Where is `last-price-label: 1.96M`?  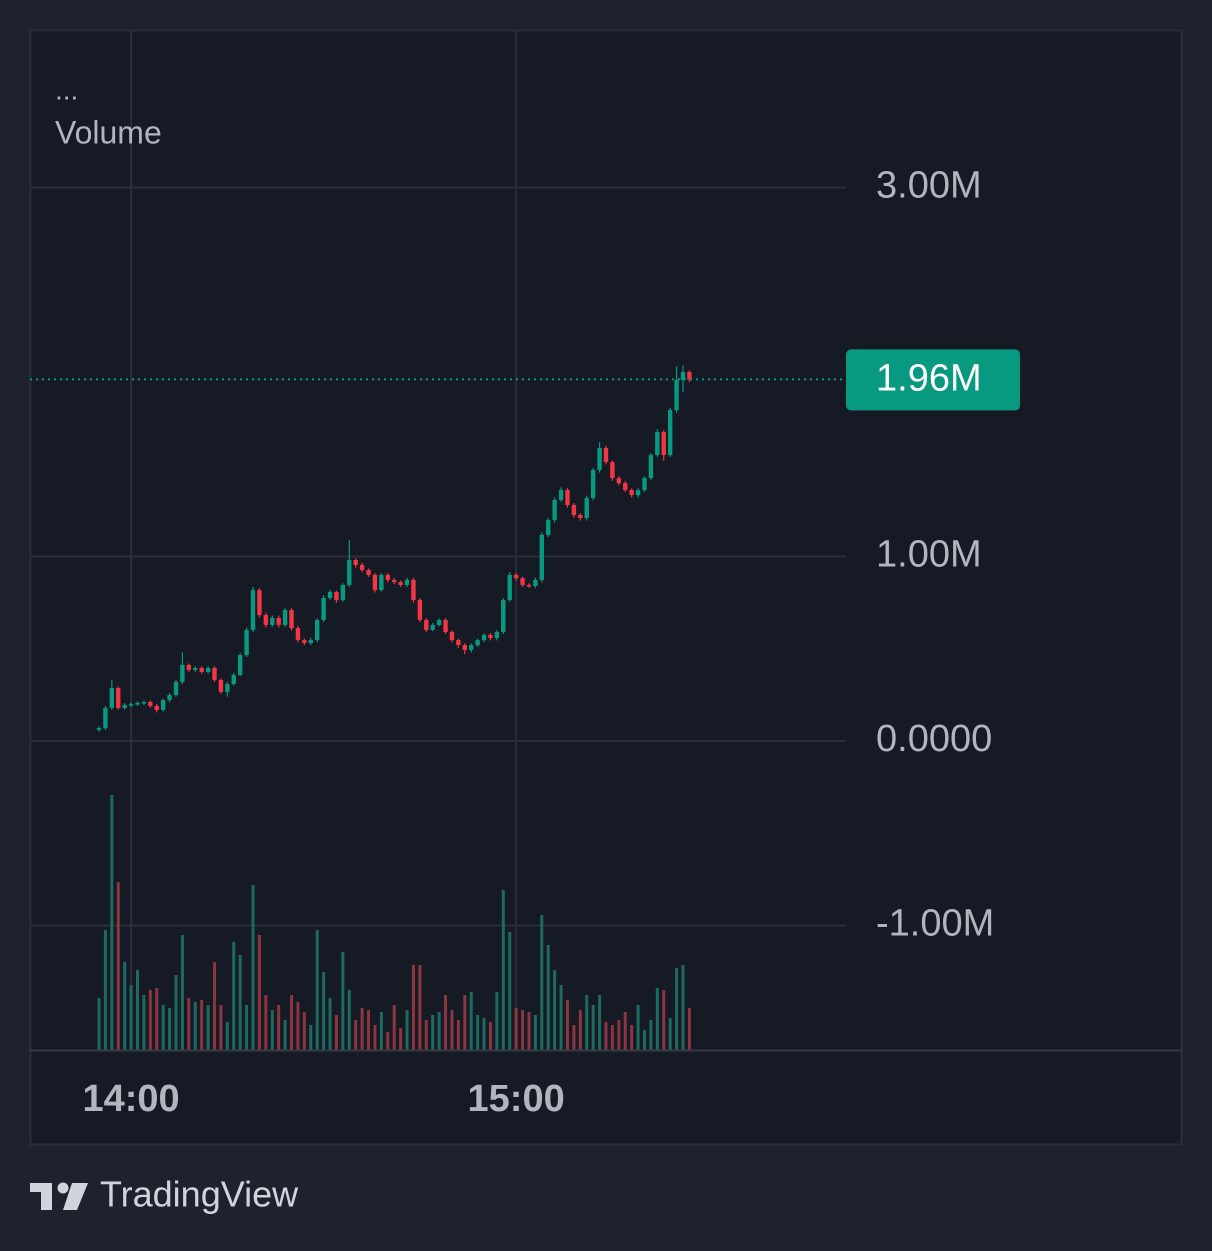 last-price-label: 1.96M is located at coordinates (929, 378).